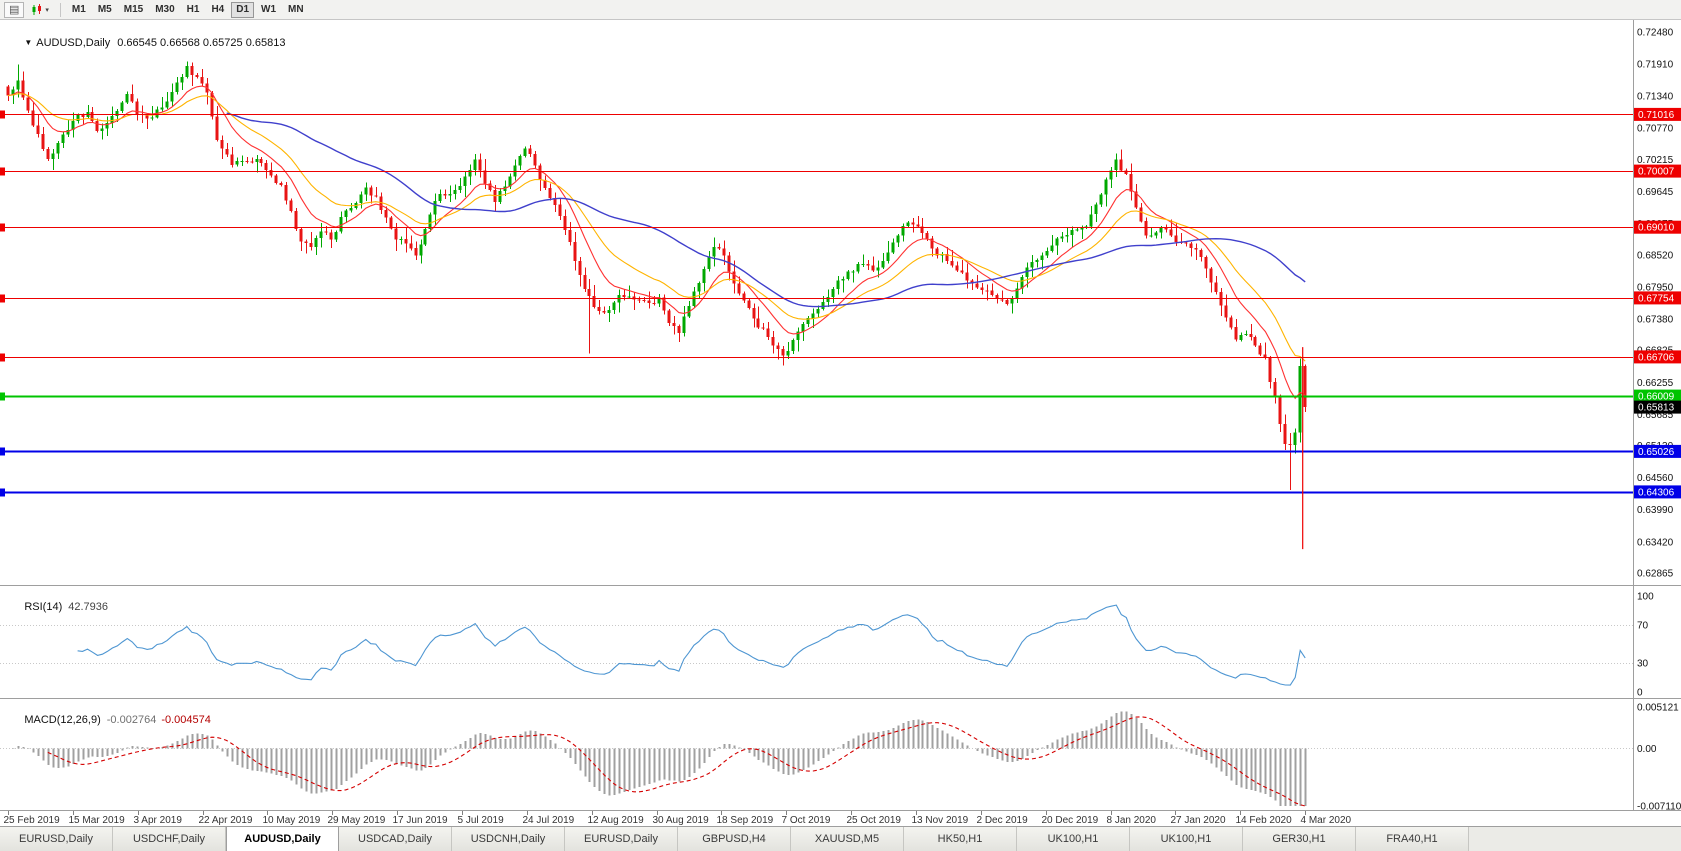 This screenshot has height=851, width=1681. Describe the element at coordinates (104, 9) in the screenshot. I see `timeframe-button-m5: M5` at that location.